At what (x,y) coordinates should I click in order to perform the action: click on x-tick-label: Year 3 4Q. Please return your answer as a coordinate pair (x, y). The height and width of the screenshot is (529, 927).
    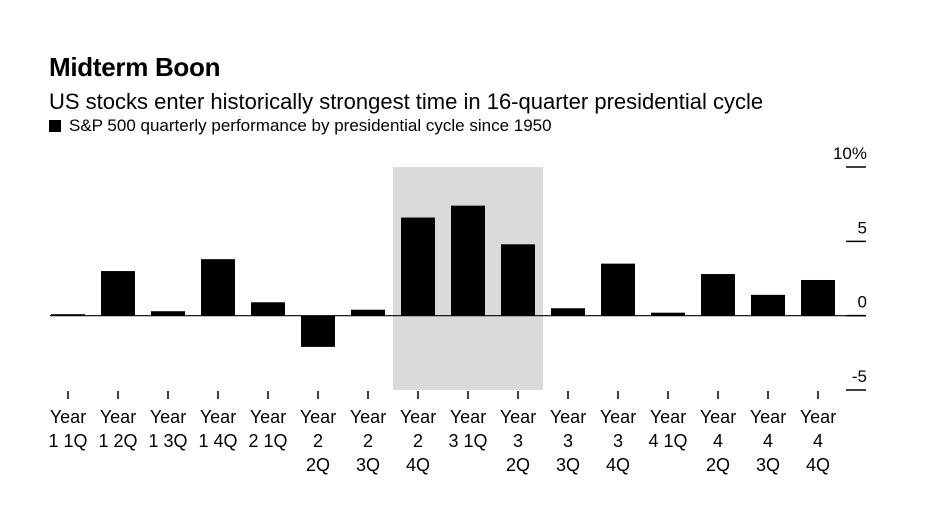
    Looking at the image, I should click on (618, 441).